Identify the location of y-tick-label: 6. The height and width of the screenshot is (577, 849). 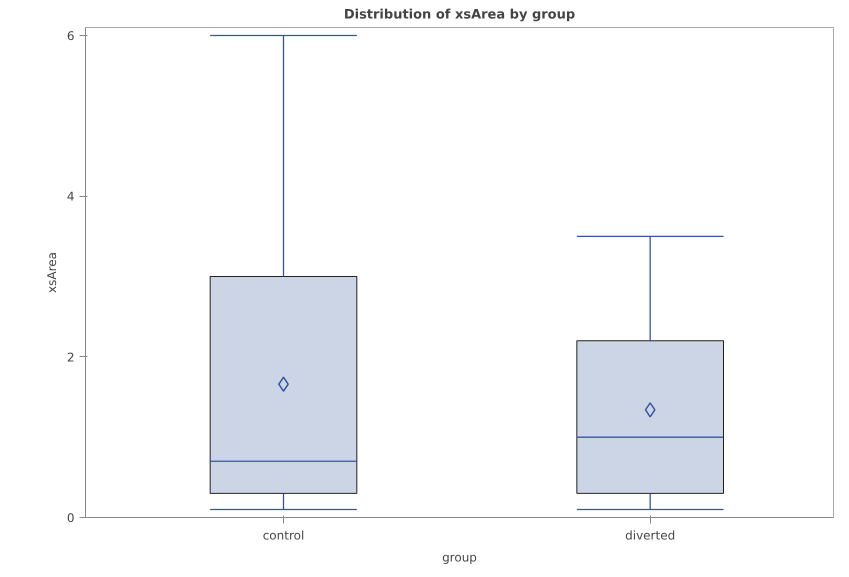
(70, 36).